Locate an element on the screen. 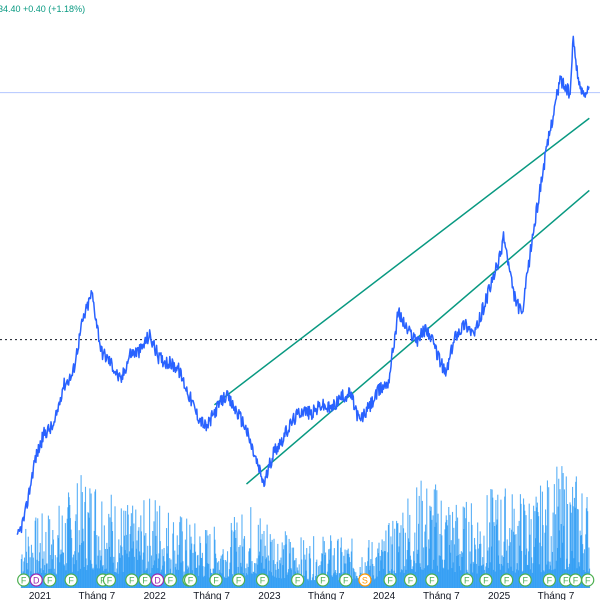  event-marker: S is located at coordinates (365, 580).